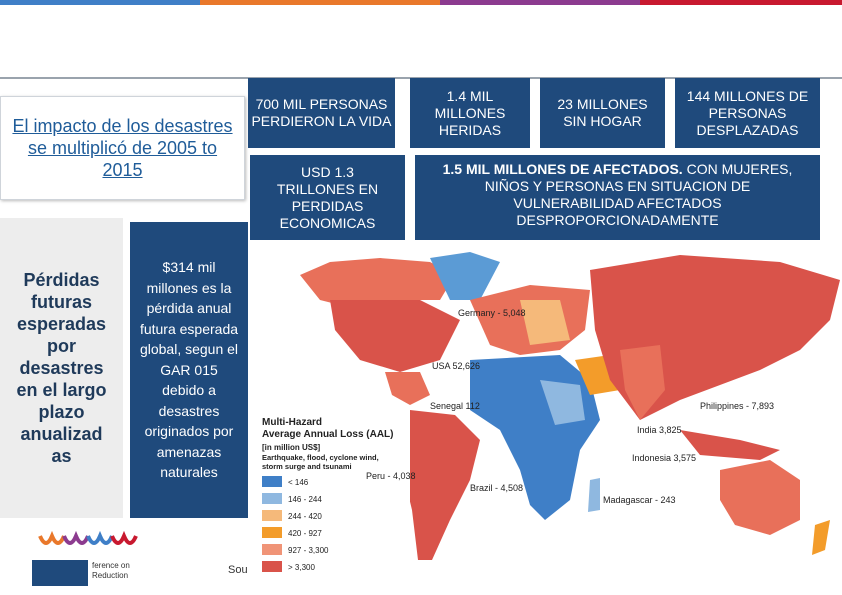 Image resolution: width=842 pixels, height=595 pixels. What do you see at coordinates (470, 104) in the screenshot?
I see `stat-headline: 1.4 MIL MILLONES` at bounding box center [470, 104].